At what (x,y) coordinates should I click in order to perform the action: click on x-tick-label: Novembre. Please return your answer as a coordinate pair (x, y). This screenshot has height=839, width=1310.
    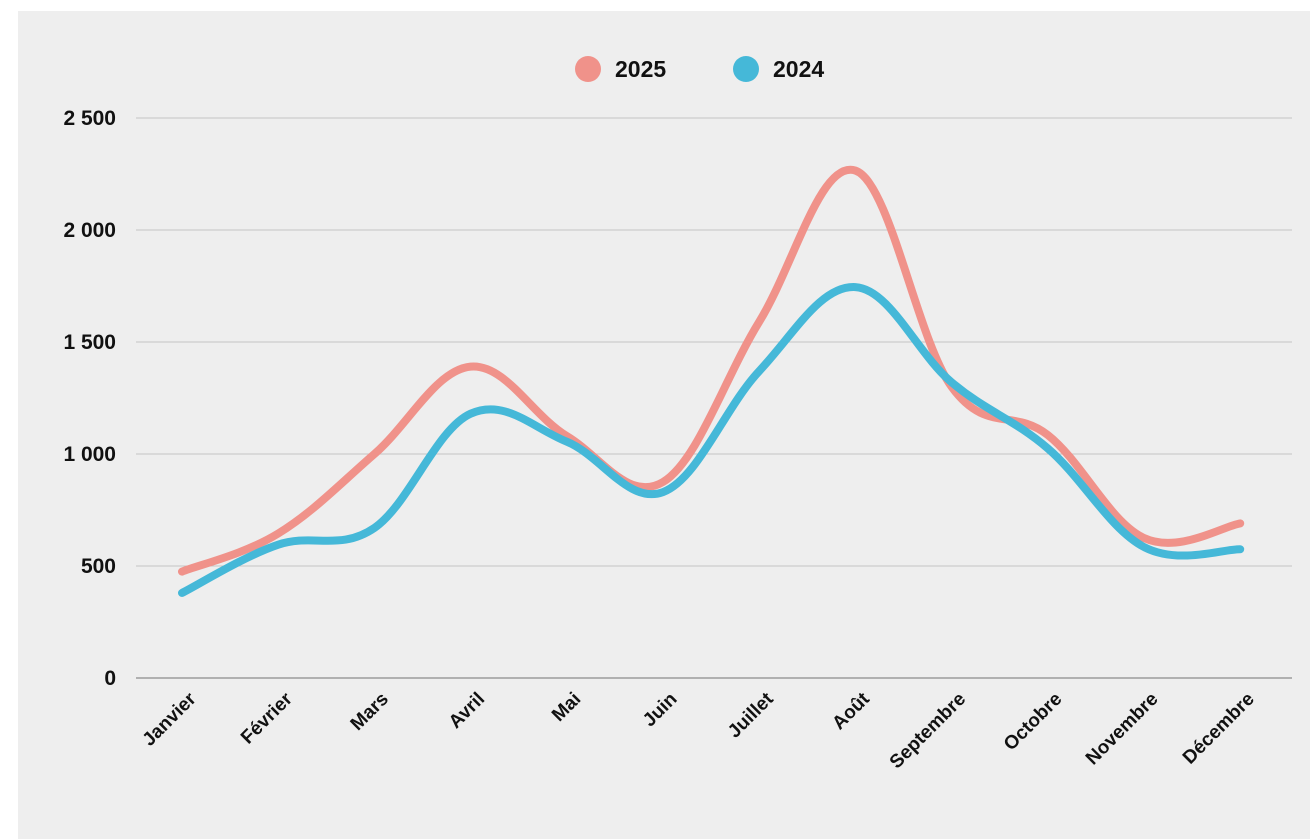
    Looking at the image, I should click on (1122, 729).